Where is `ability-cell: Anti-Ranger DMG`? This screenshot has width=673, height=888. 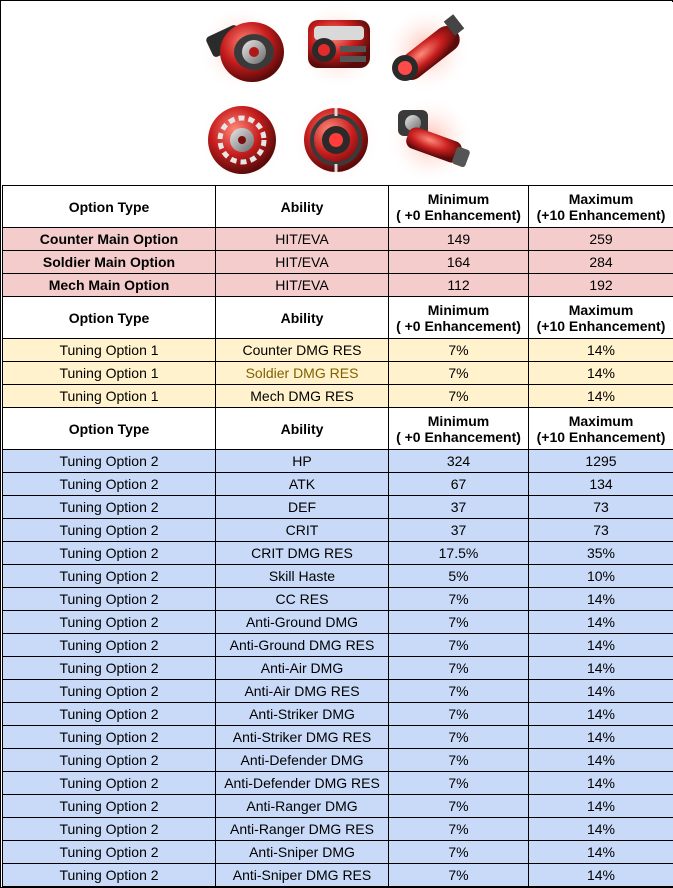
ability-cell: Anti-Ranger DMG is located at coordinates (302, 806).